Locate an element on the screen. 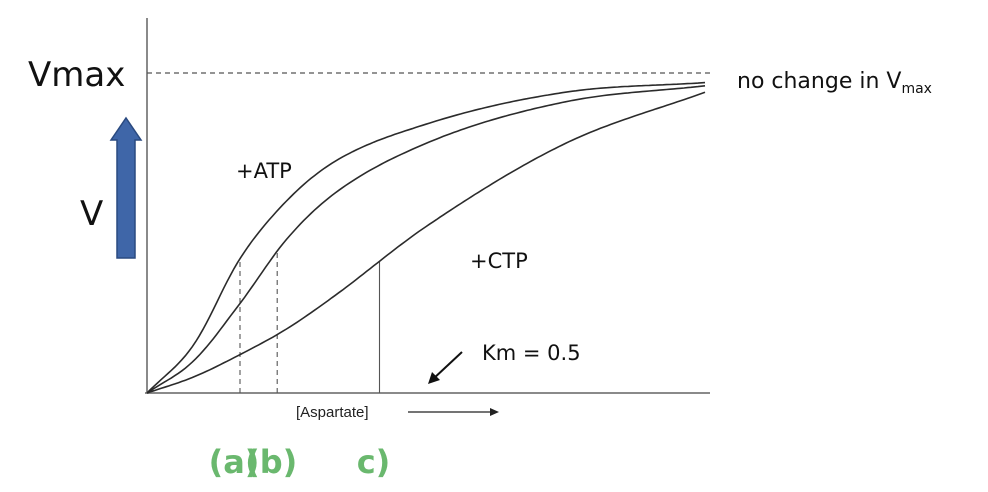  km-marker-label-1: (a) is located at coordinates (234, 462).